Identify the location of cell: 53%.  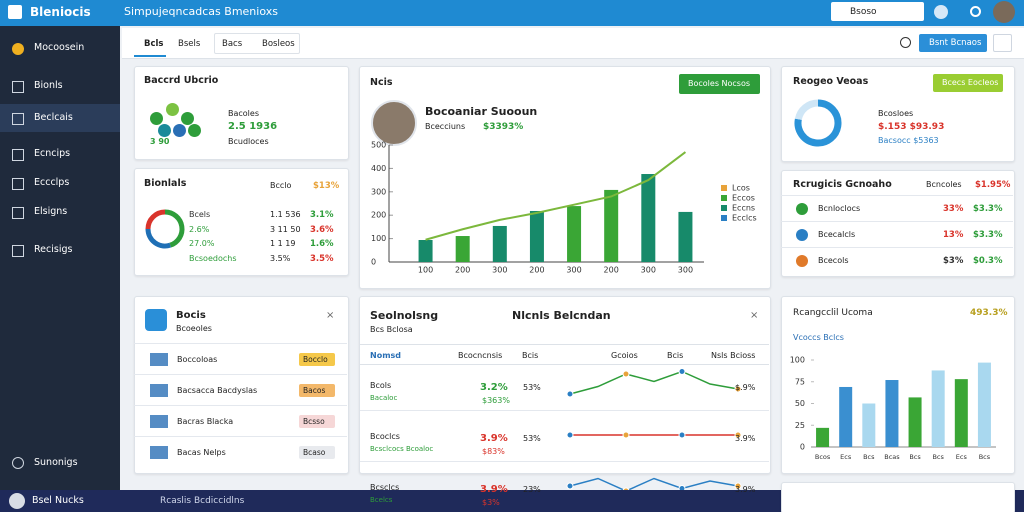
(532, 387).